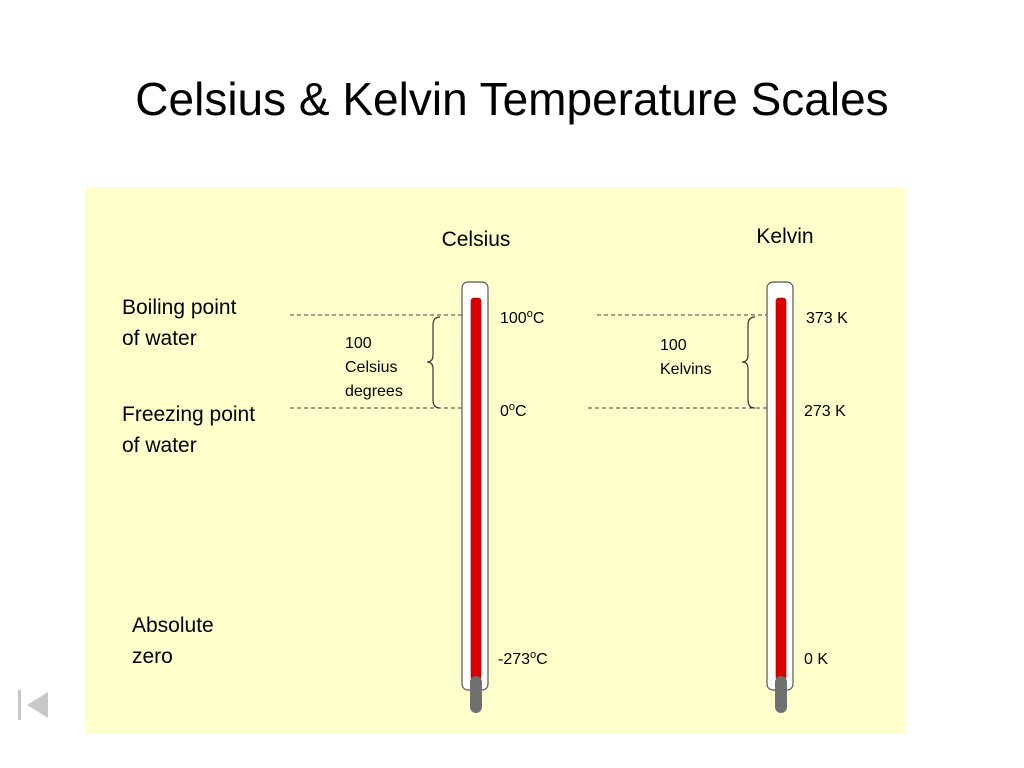 This screenshot has width=1024, height=768. I want to click on text-line: -273, so click(514, 659).